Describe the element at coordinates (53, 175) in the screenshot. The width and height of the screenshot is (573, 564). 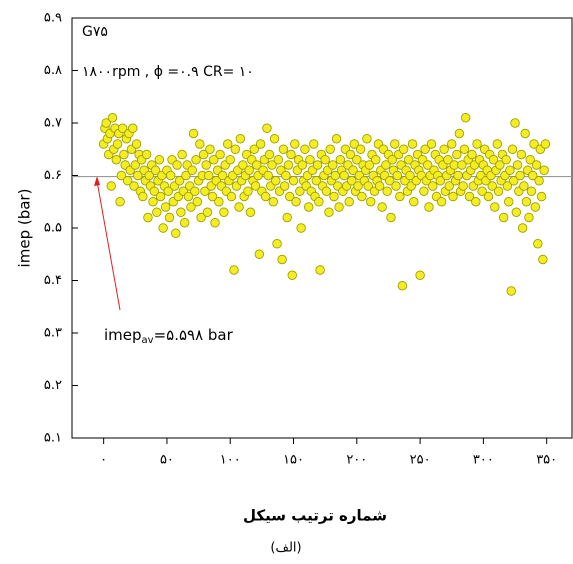
I see `y-tick-label: ۵.۶` at that location.